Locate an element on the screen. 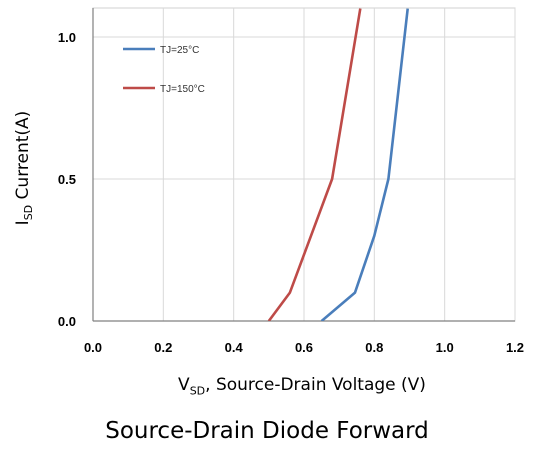 This screenshot has height=455, width=534. x-tick-label: 0.4 is located at coordinates (234, 347).